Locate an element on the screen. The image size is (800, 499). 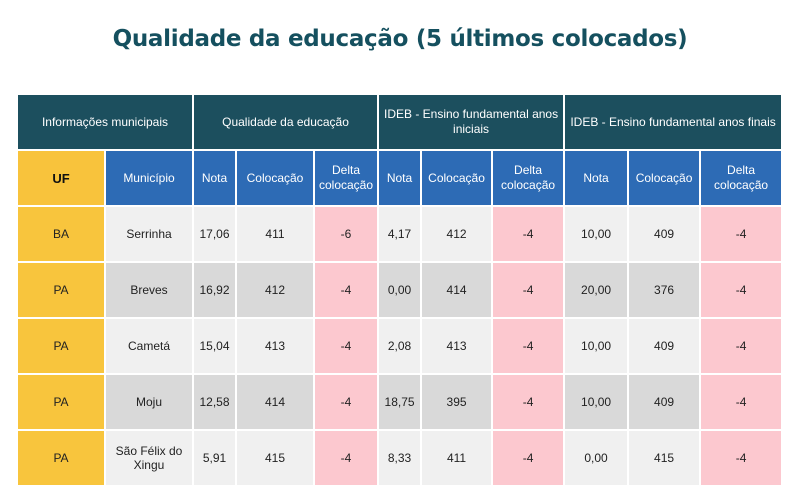
initial-colocacao-cell: 414 is located at coordinates (458, 291).